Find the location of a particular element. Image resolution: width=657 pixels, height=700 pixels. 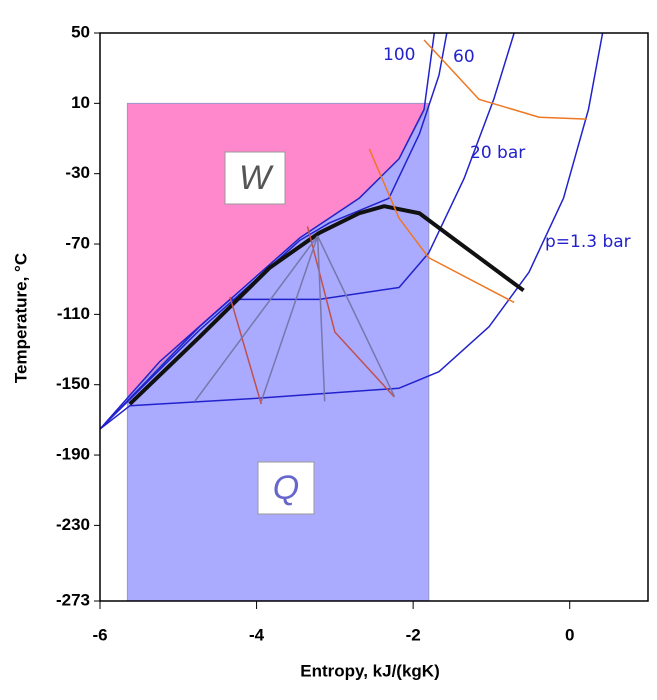

y-tick-label: -273 is located at coordinates (73, 599).